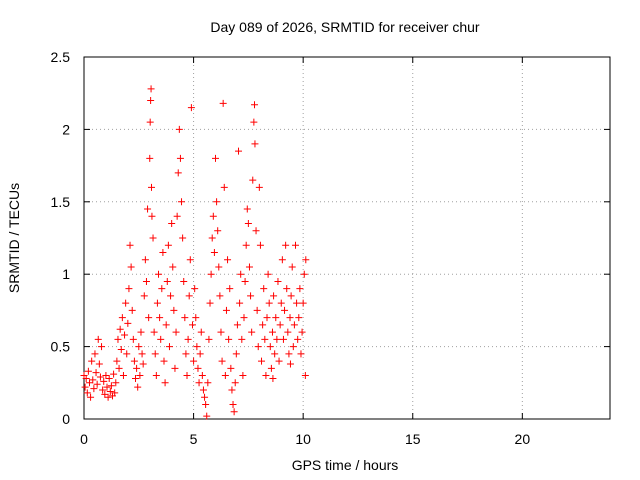 The width and height of the screenshot is (640, 480). What do you see at coordinates (66, 419) in the screenshot?
I see `y-tick-label: 0` at bounding box center [66, 419].